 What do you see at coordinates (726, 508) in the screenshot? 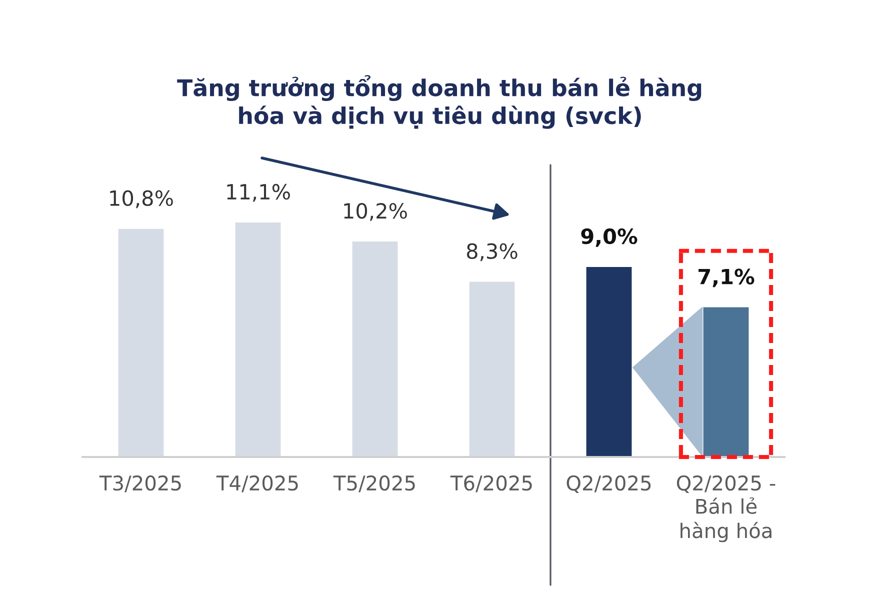
I see `x-tick-label: Q2/2025 - Bán lẻ hàng hóa` at bounding box center [726, 508].